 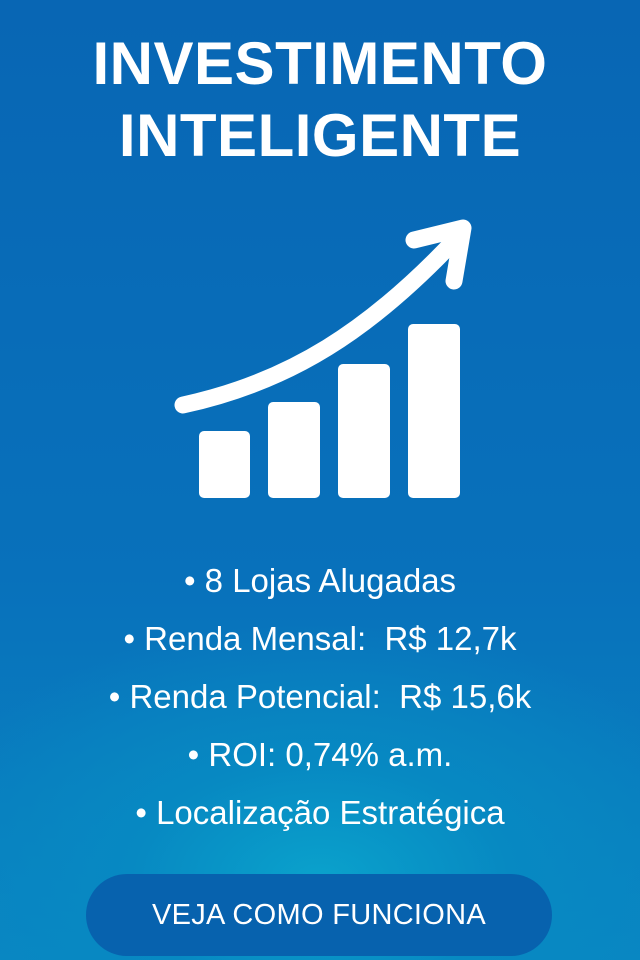 I want to click on growth-arrow-head, so click(x=438, y=254).